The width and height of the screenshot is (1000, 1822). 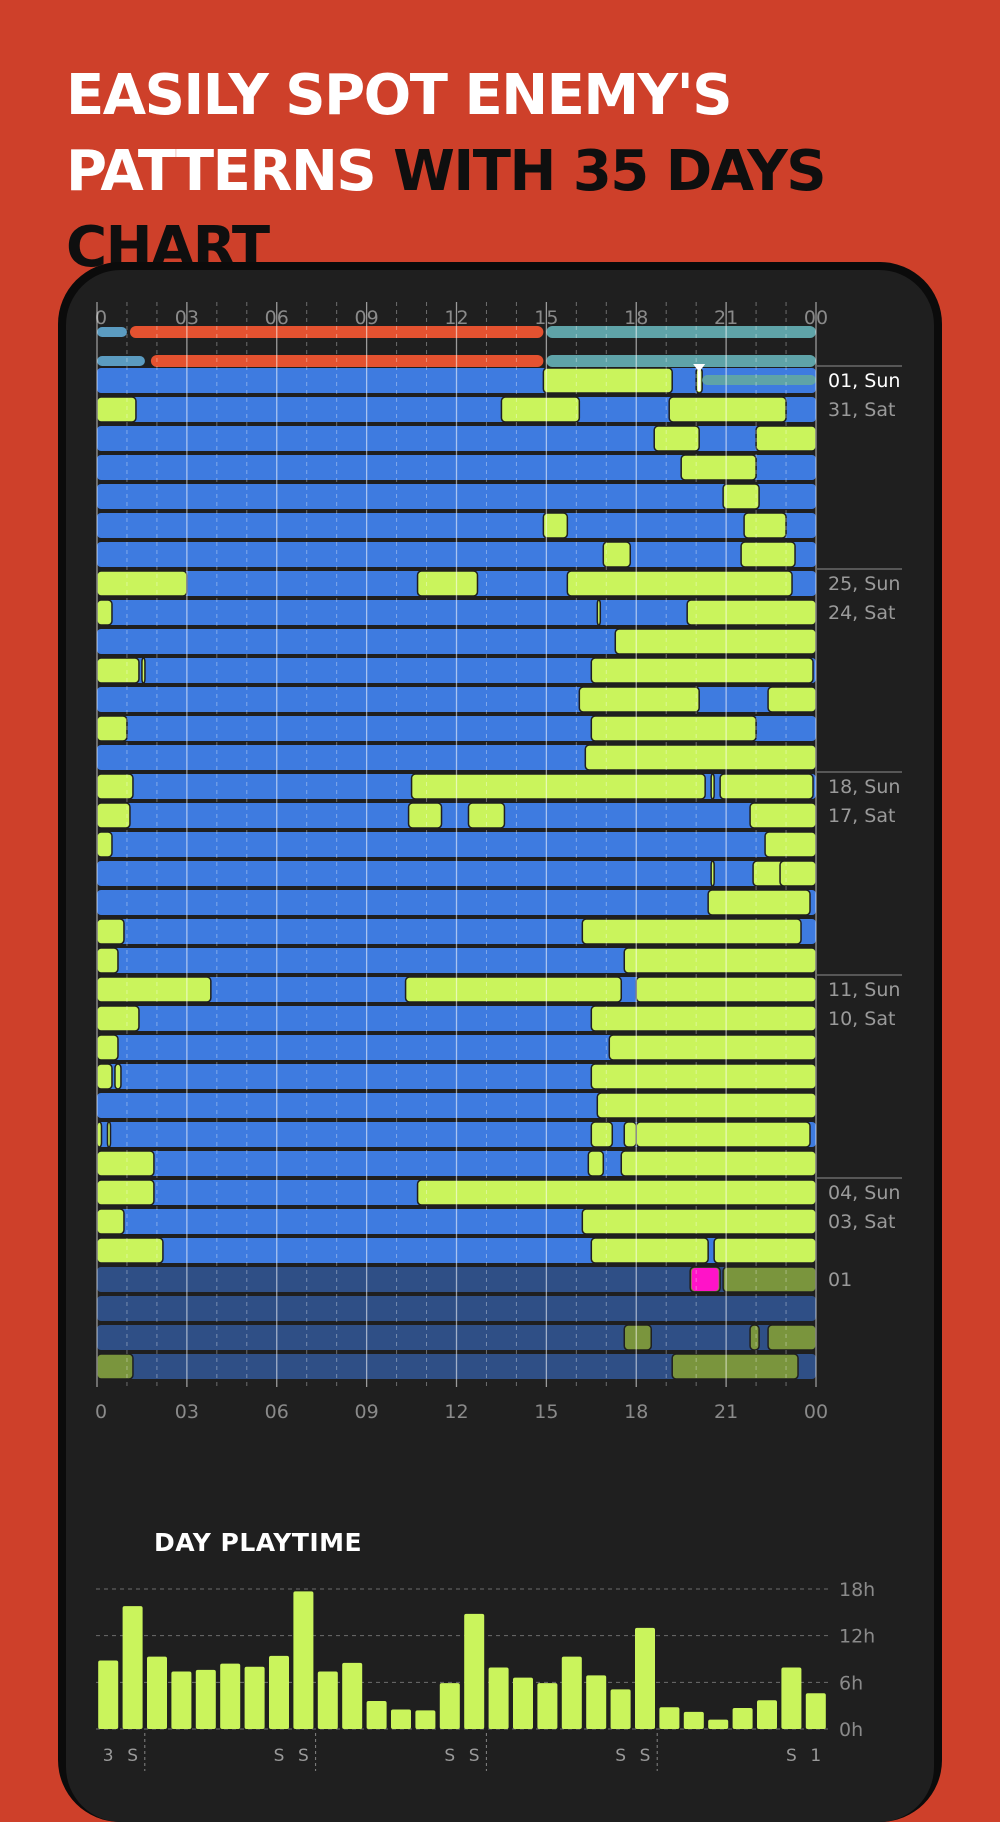 I want to click on current-session-line, so click(x=759, y=380).